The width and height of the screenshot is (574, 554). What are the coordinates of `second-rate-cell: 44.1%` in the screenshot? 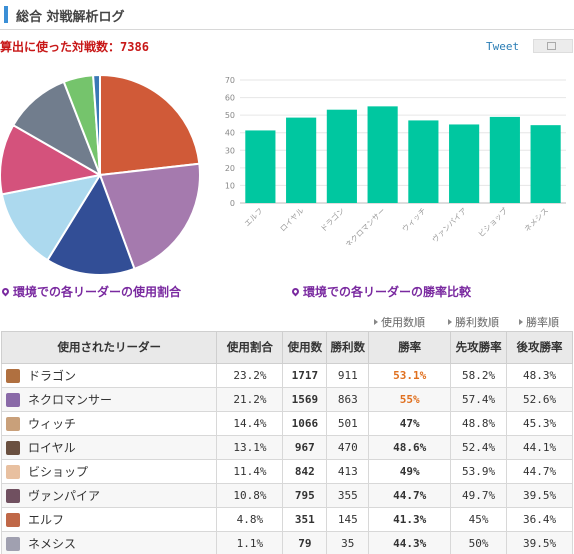 It's located at (539, 447).